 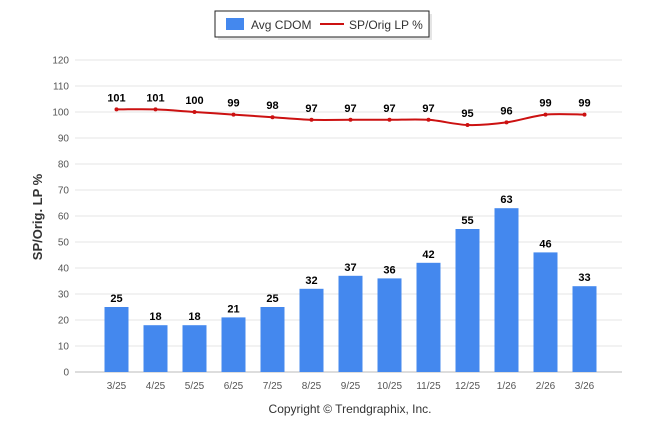 What do you see at coordinates (467, 386) in the screenshot?
I see `x-tick-label: 12/25` at bounding box center [467, 386].